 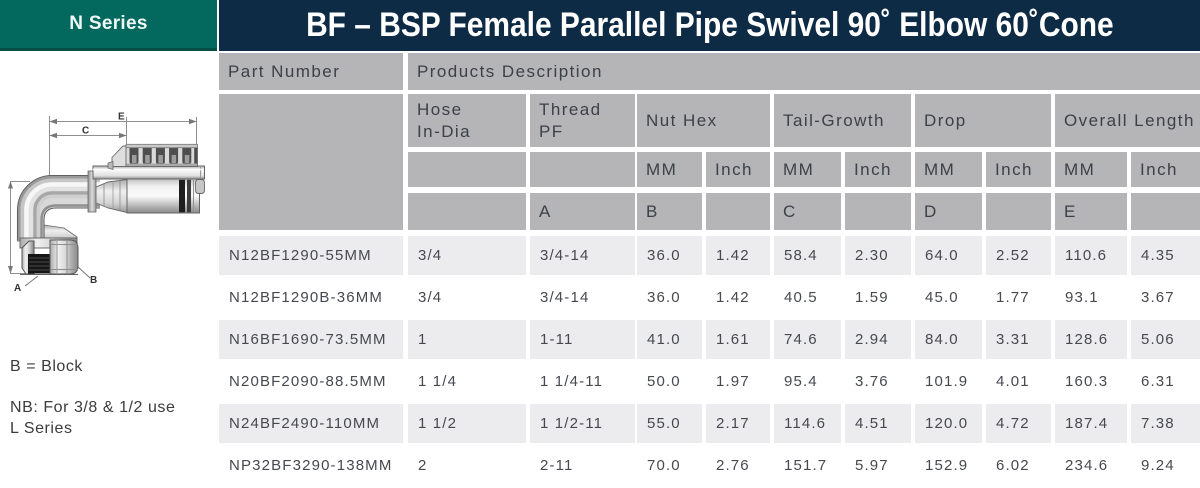 I want to click on svg-text: A, so click(x=17, y=288).